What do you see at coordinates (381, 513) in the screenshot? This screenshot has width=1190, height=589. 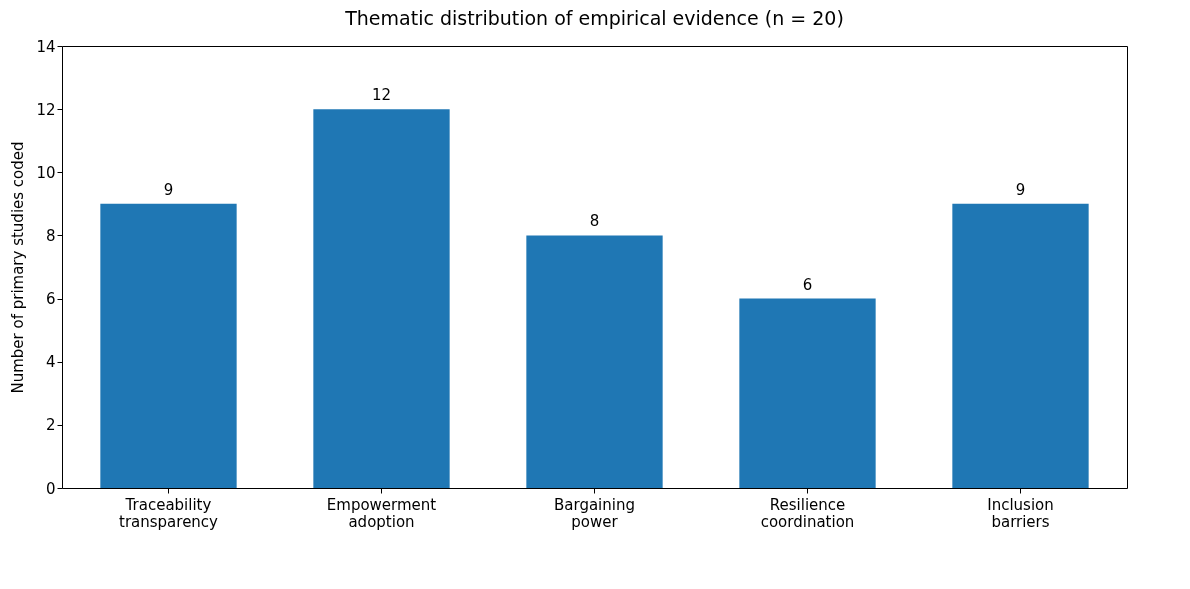 I see `x-tick-label: Empowerment adoption` at bounding box center [381, 513].